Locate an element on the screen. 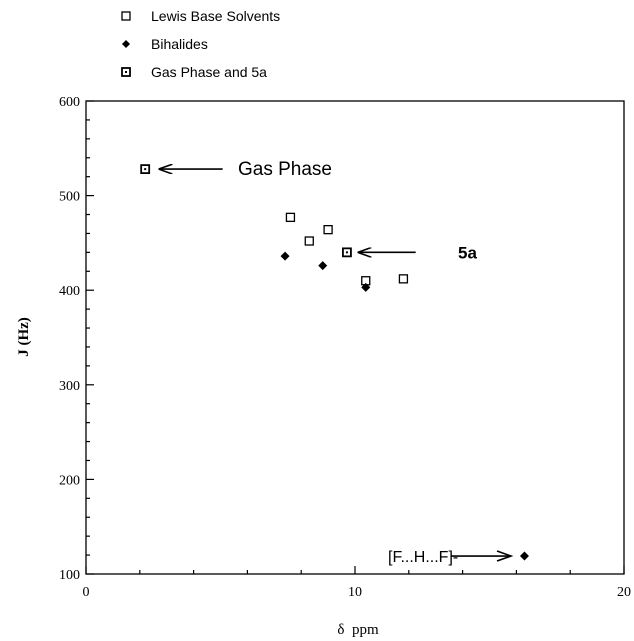  legend-marker-filled-diamond is located at coordinates (126, 44).